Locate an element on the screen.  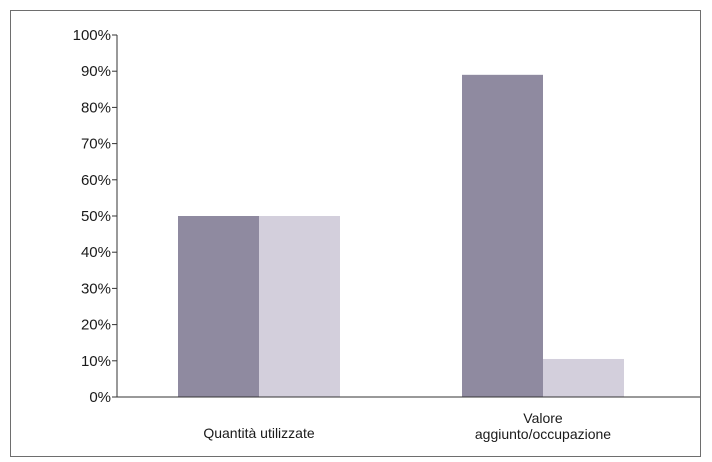
y-tick-label: 100% is located at coordinates (92, 35).